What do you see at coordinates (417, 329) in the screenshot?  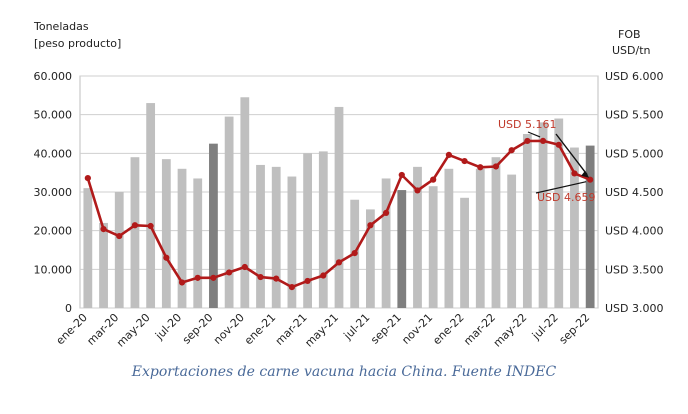 I see `x-tick-label: nov-21` at bounding box center [417, 329].